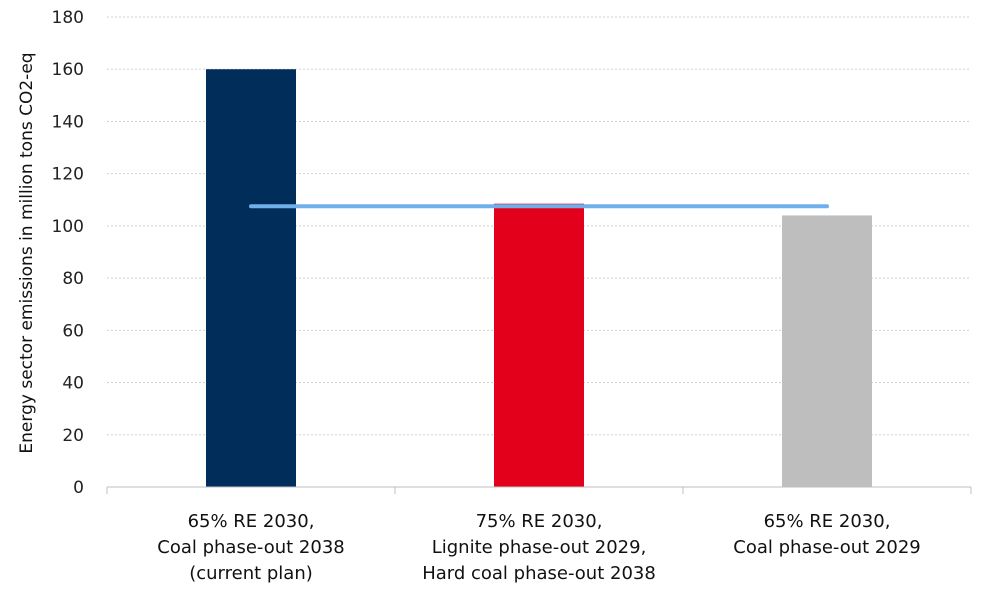 The width and height of the screenshot is (1000, 607). I want to click on y-tick-label: 20, so click(73, 436).